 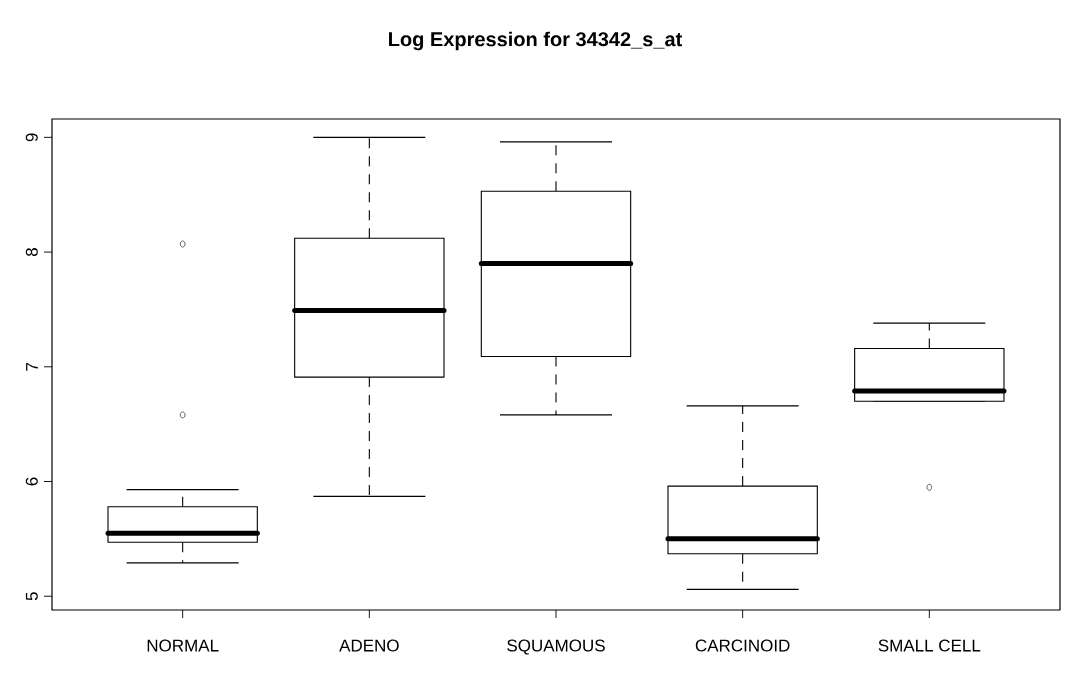 I want to click on y-tick-label: 7, so click(x=32, y=366).